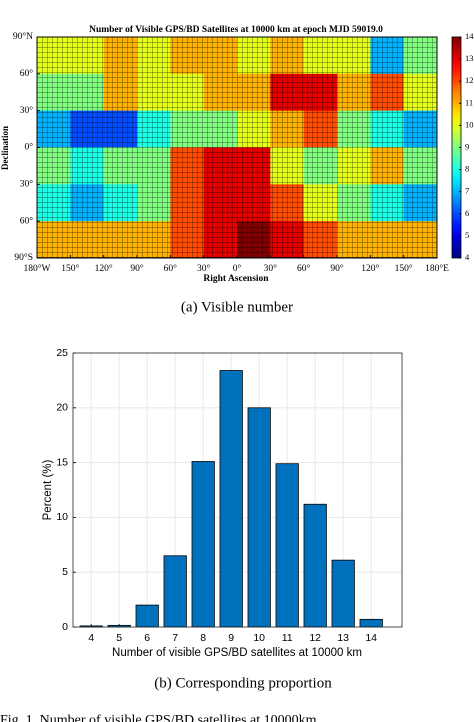  Describe the element at coordinates (5, 148) in the screenshot. I see `y-axis-label: Declination` at that location.